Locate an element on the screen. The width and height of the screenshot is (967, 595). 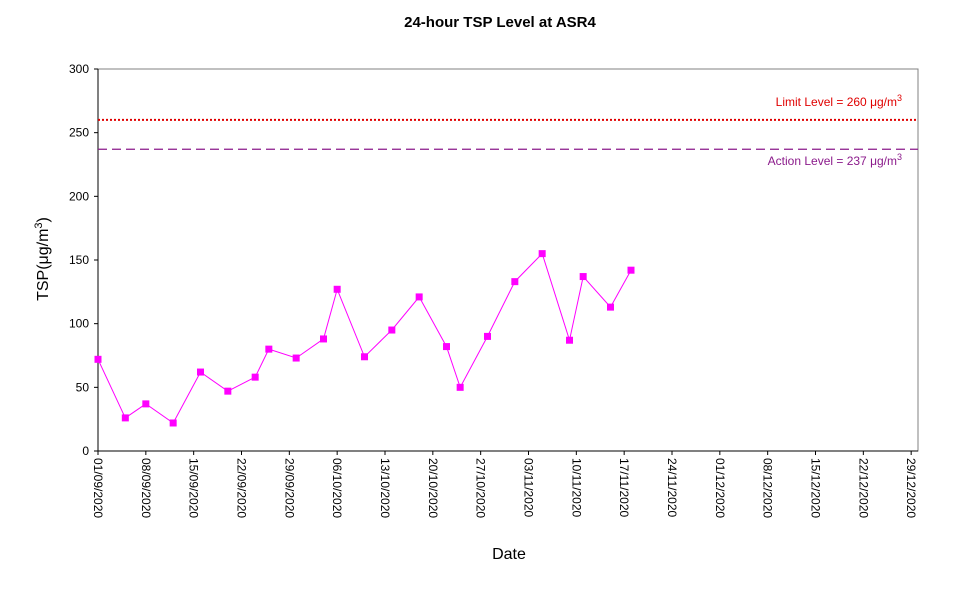
x-tick-label: 27/10/2020 is located at coordinates (481, 488).